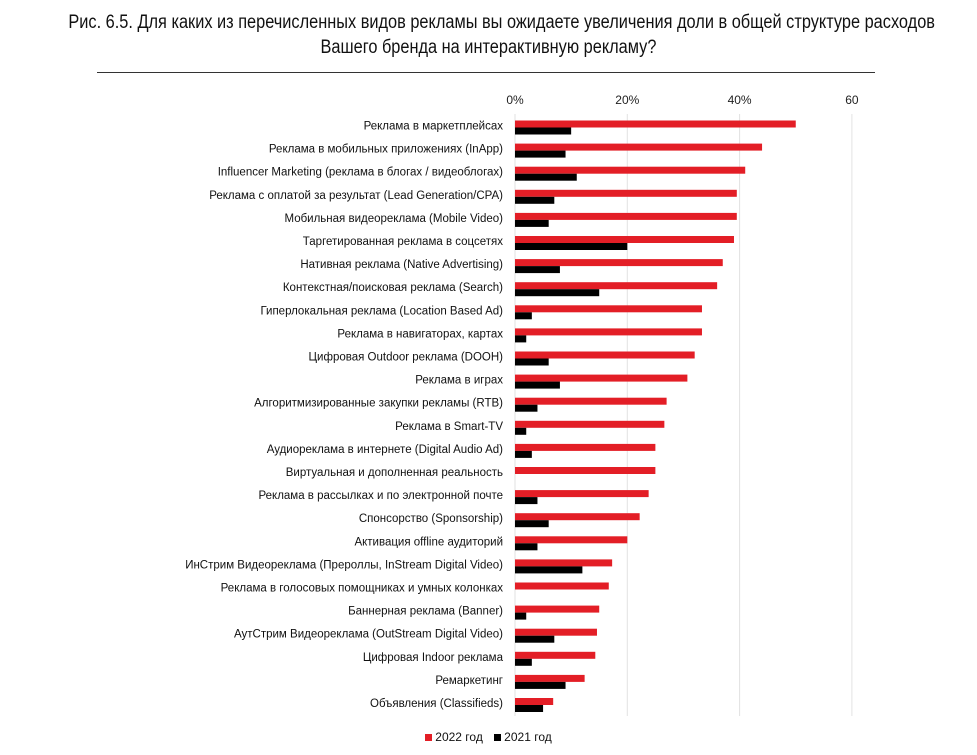 This screenshot has height=755, width=977. I want to click on category-label: Реклама в маркетплейсах, so click(434, 127).